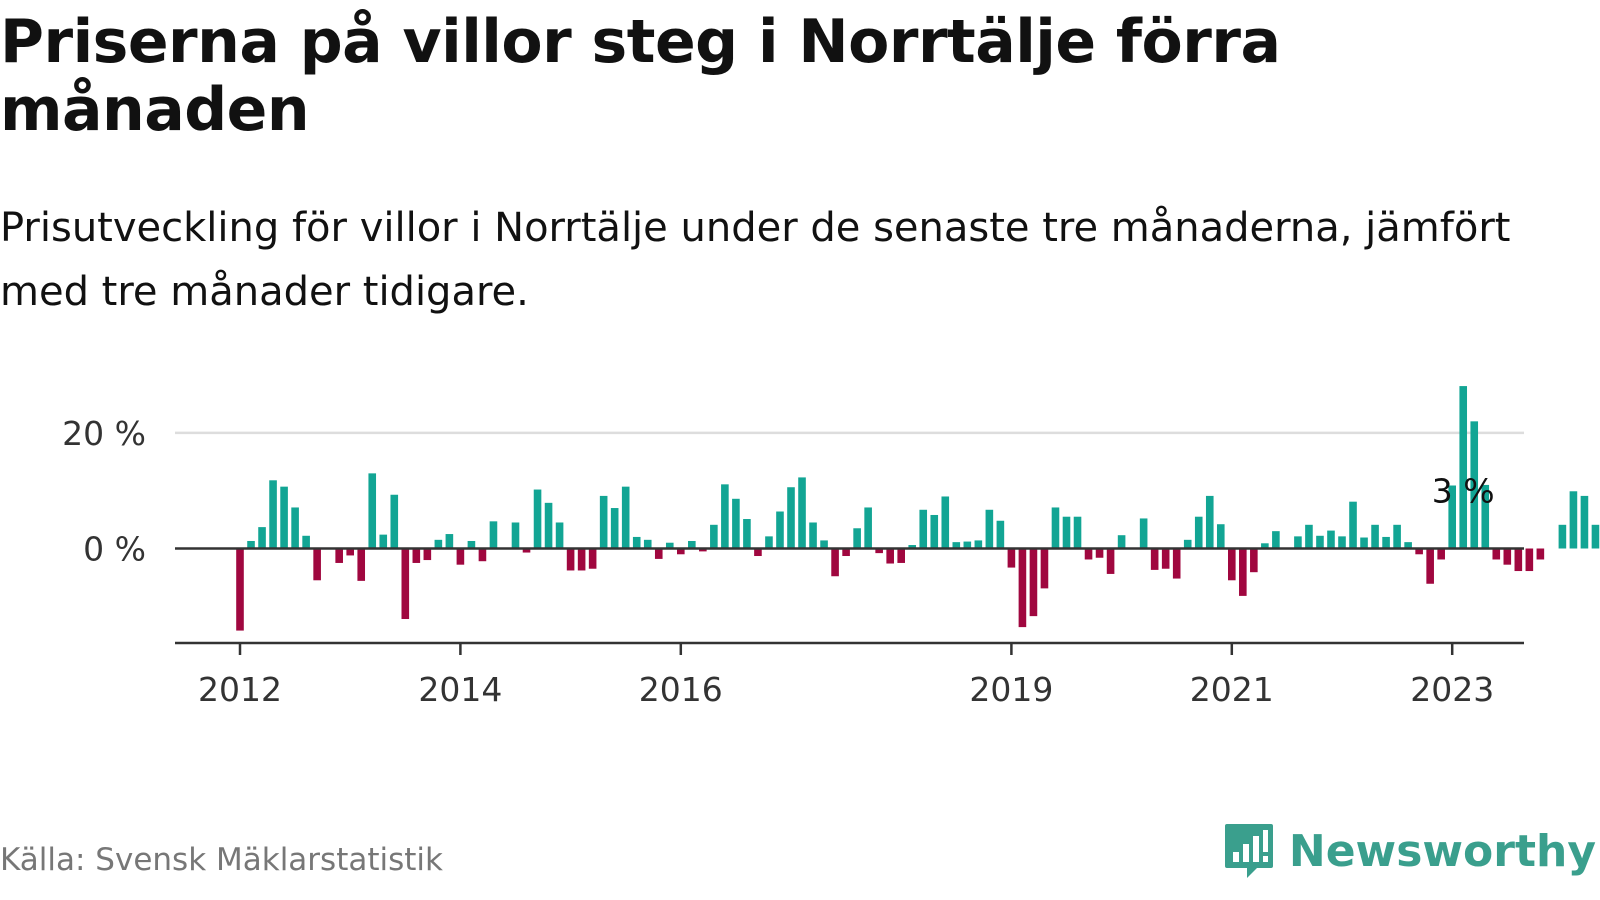  What do you see at coordinates (1442, 851) in the screenshot?
I see `brand-name: Newsworthy` at bounding box center [1442, 851].